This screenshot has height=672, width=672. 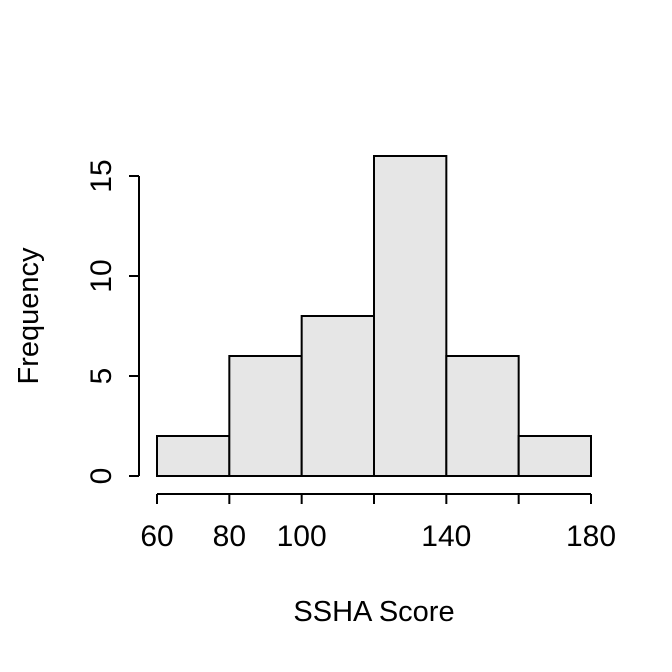 I want to click on x-tick-label-180: 180, so click(x=591, y=536).